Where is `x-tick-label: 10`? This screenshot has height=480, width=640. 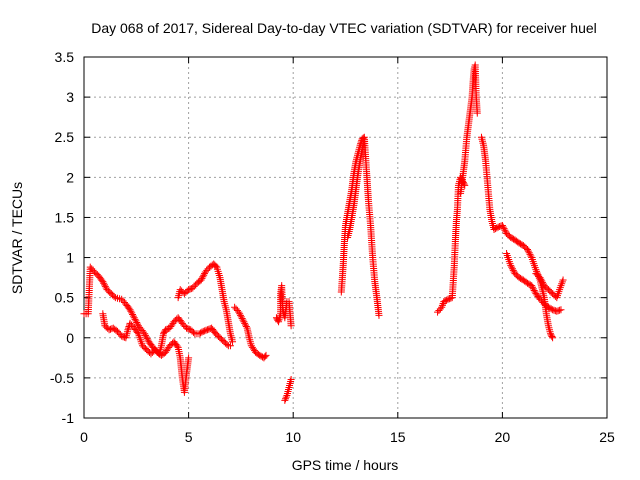 x-tick-label: 10 is located at coordinates (293, 437).